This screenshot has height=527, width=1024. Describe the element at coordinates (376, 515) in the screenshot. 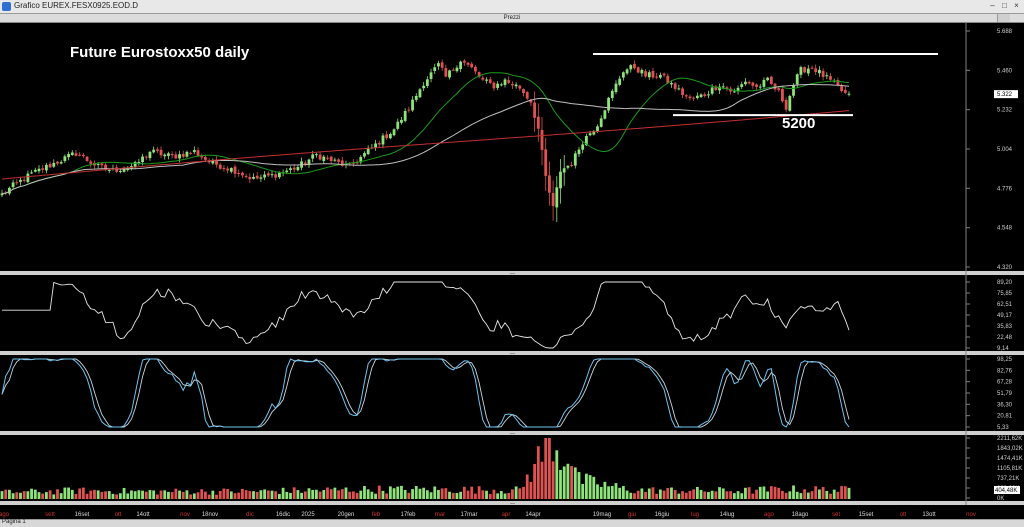

I see `x-tick-label: feb` at that location.